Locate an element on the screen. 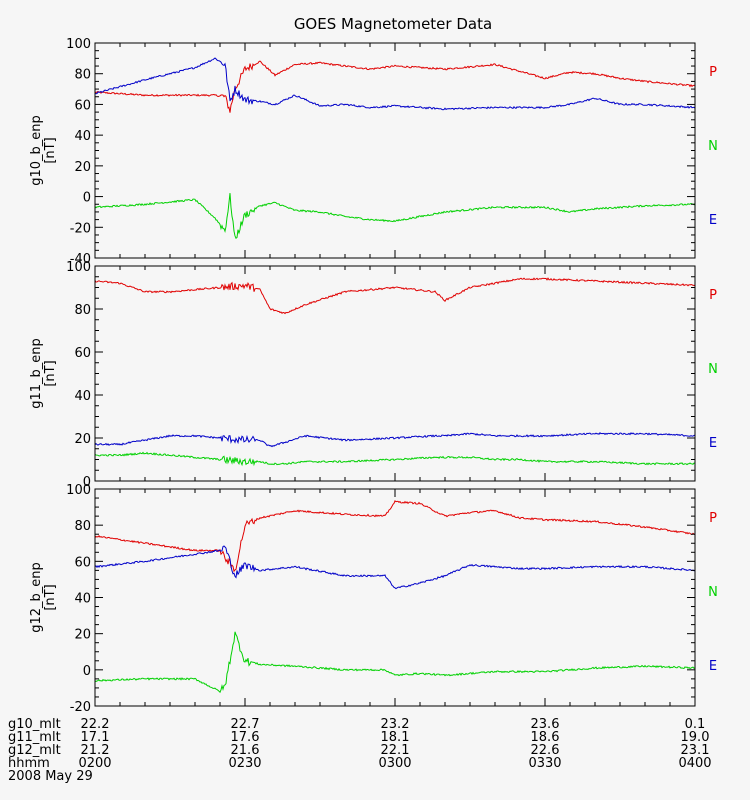  footer-value: 0400 is located at coordinates (694, 763).